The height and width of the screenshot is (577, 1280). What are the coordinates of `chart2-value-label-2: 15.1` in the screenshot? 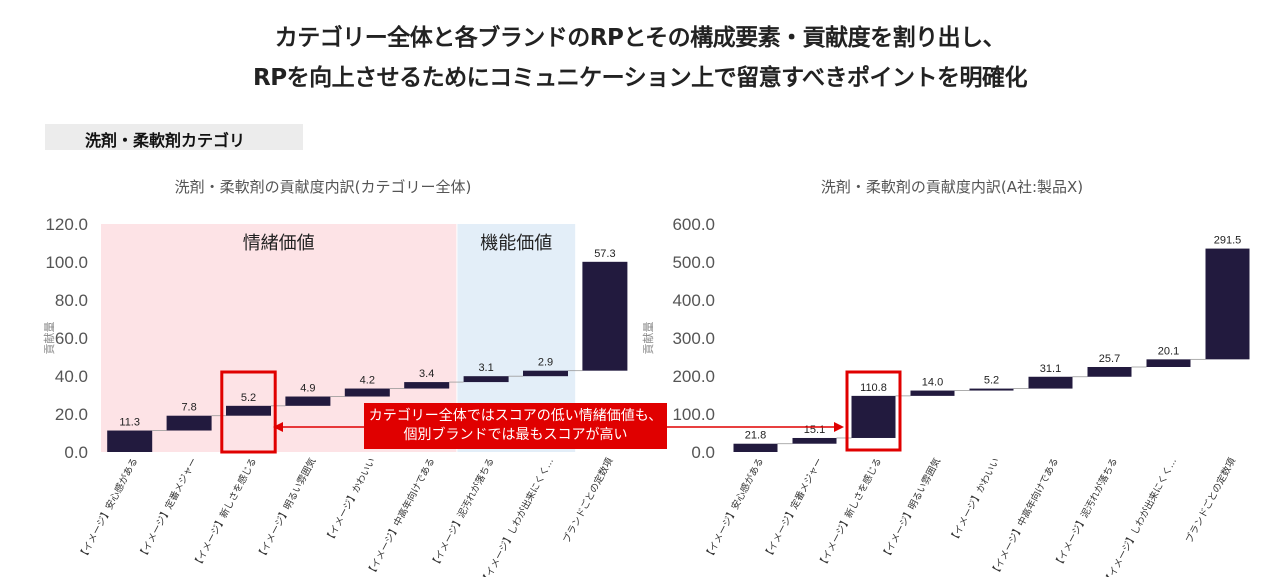 It's located at (814, 430).